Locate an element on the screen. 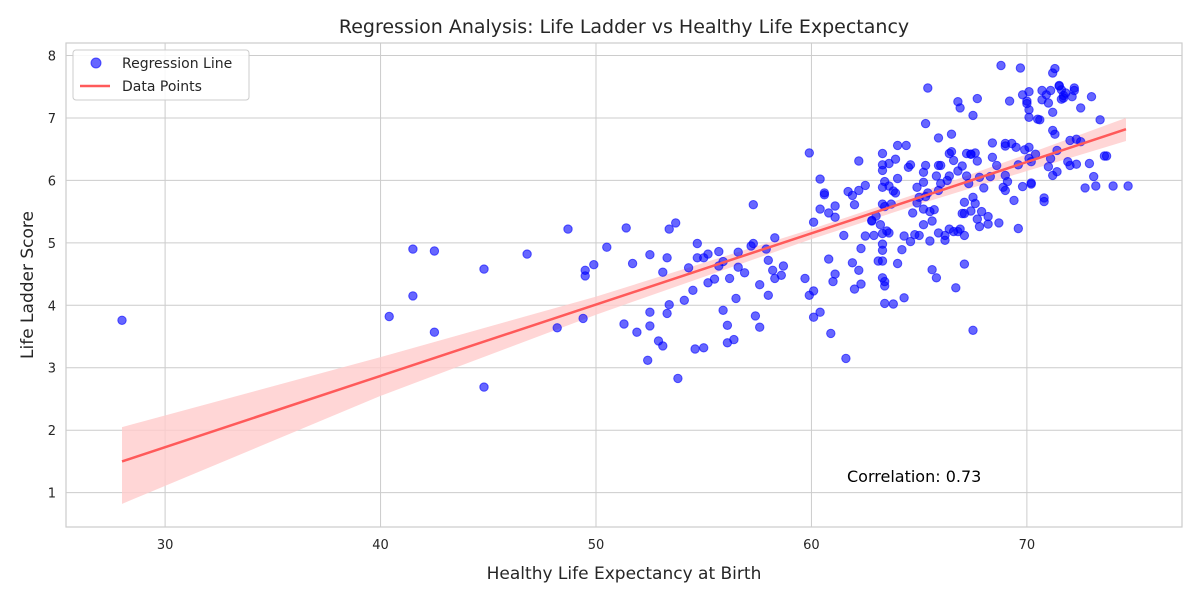  y-tick-label: 8 is located at coordinates (52, 56).